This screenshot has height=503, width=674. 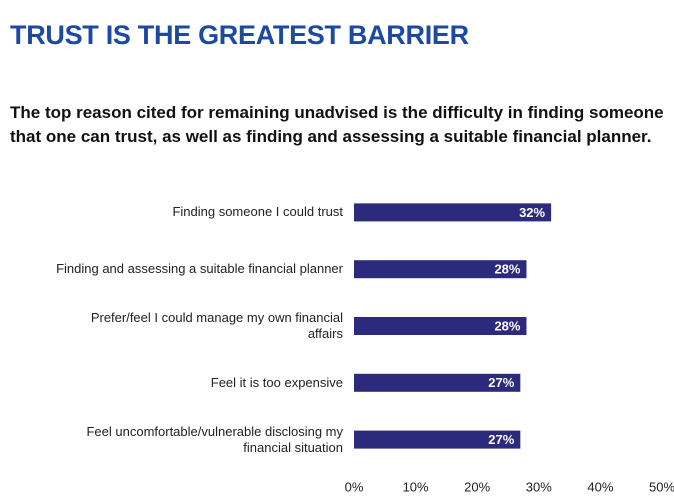 What do you see at coordinates (354, 486) in the screenshot?
I see `x-tick-label: 0%` at bounding box center [354, 486].